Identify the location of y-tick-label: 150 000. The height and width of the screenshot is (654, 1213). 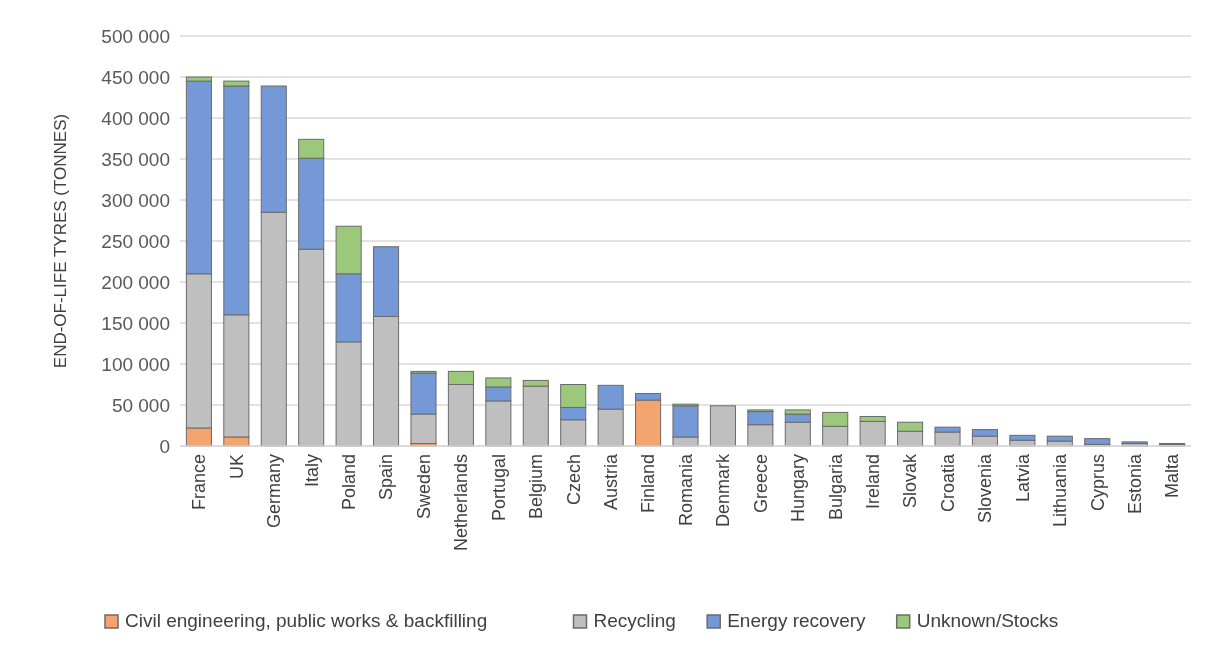
(135, 323).